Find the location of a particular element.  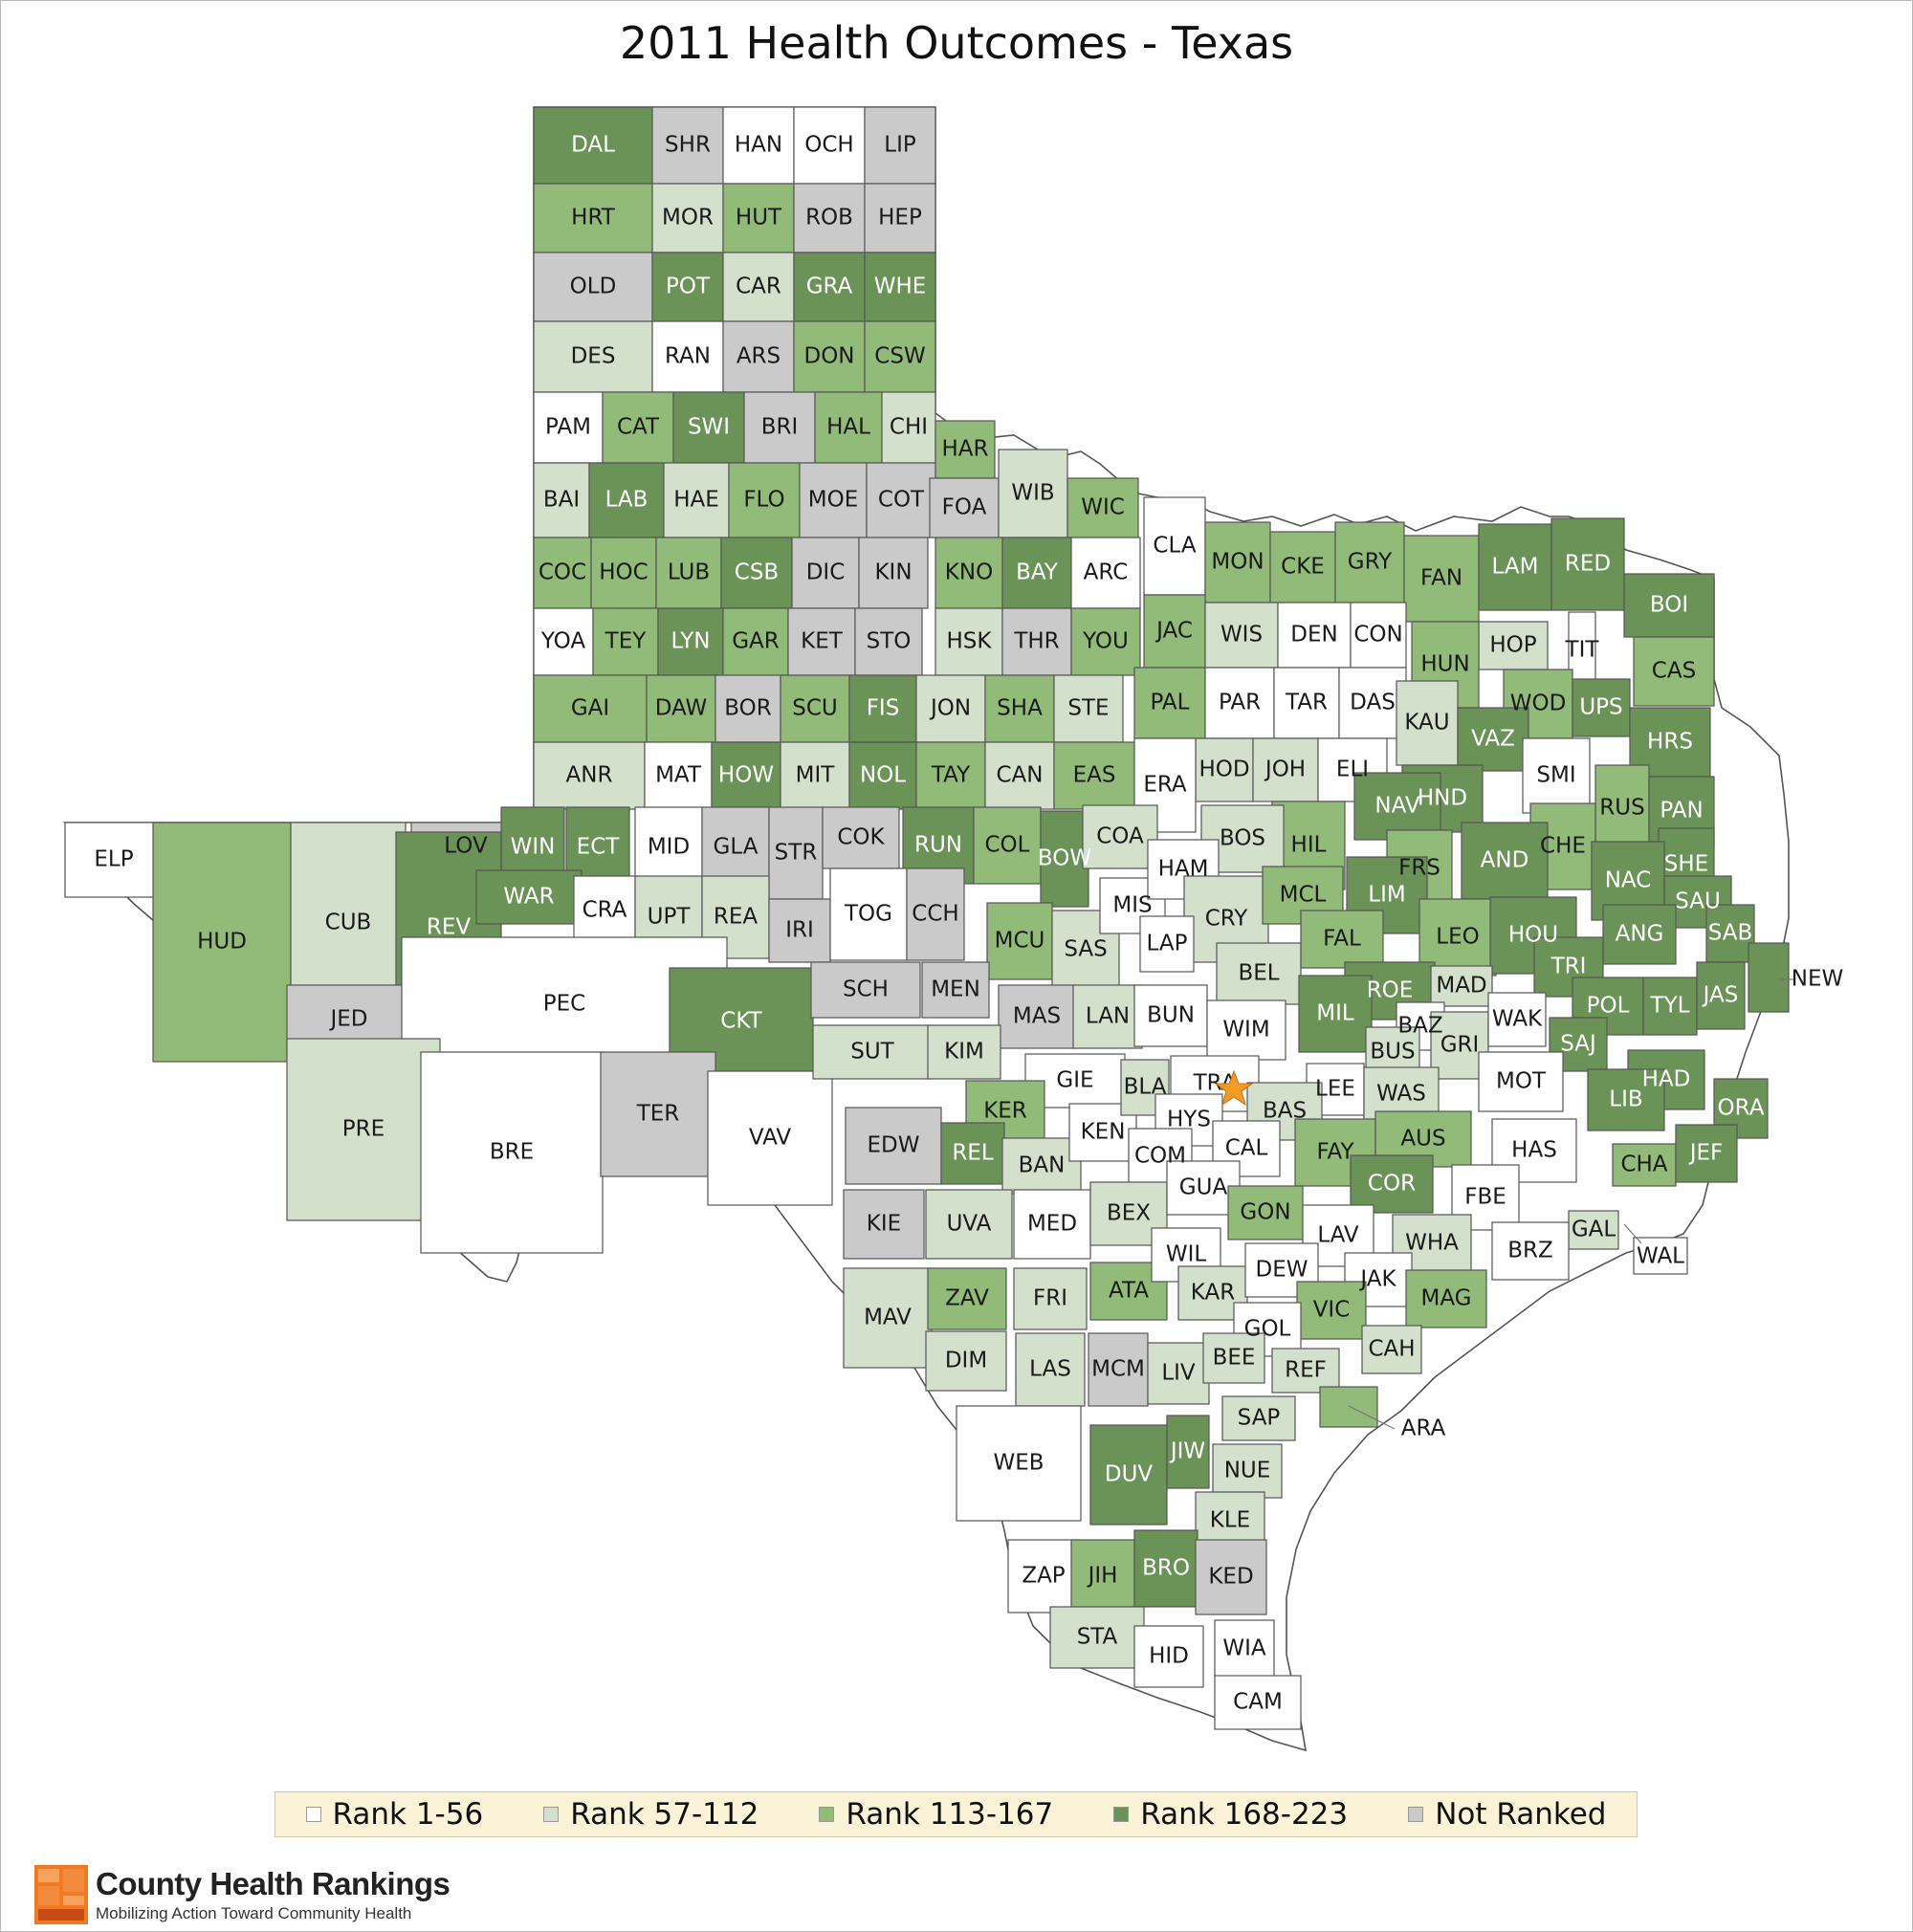

county-jiw is located at coordinates (1188, 1452).